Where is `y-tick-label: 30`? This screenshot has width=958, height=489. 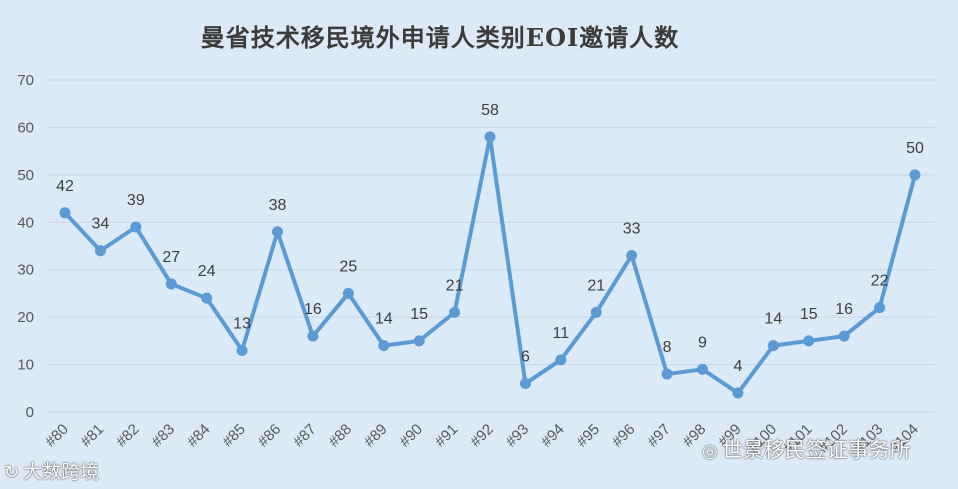
y-tick-label: 30 is located at coordinates (25, 270).